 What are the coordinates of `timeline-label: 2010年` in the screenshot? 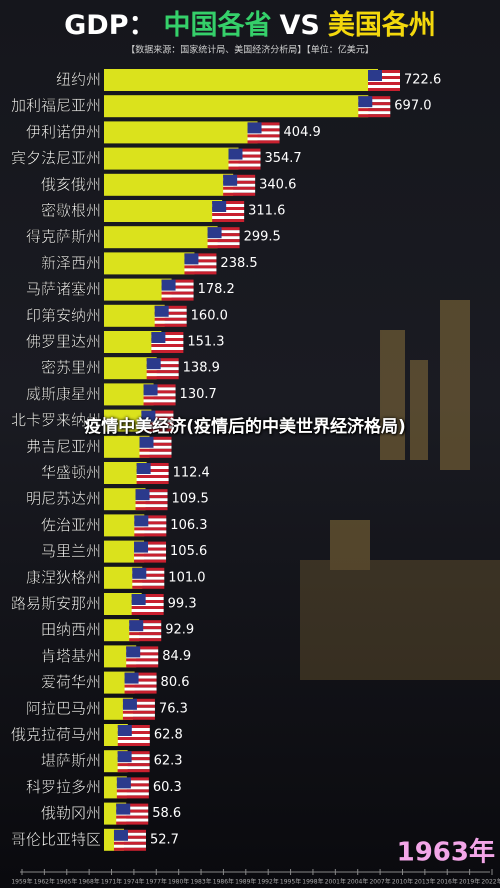 It's located at (402, 882).